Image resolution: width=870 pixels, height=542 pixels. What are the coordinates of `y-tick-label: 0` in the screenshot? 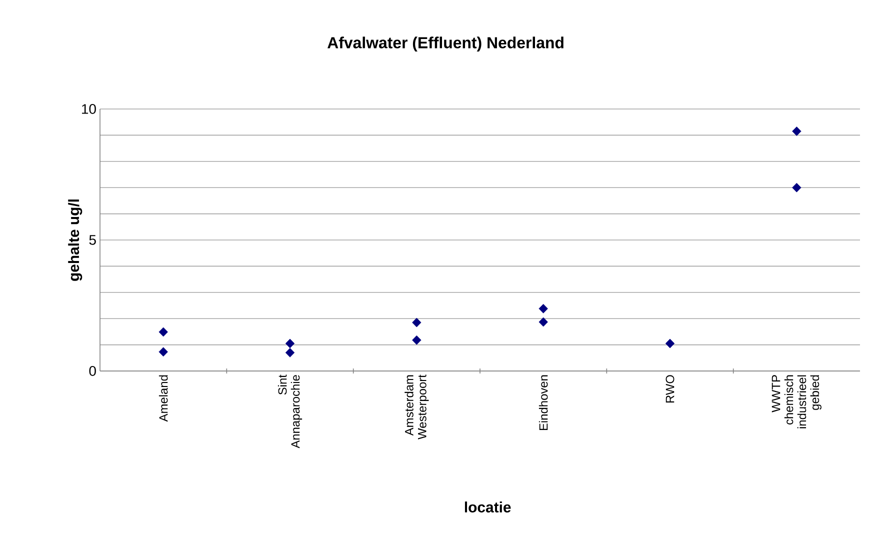 It's located at (92, 371).